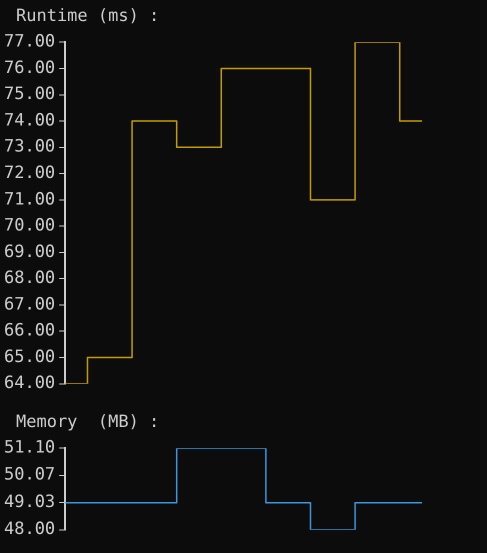 The height and width of the screenshot is (553, 487). Describe the element at coordinates (30, 474) in the screenshot. I see `y-tick-label: 50.07` at that location.